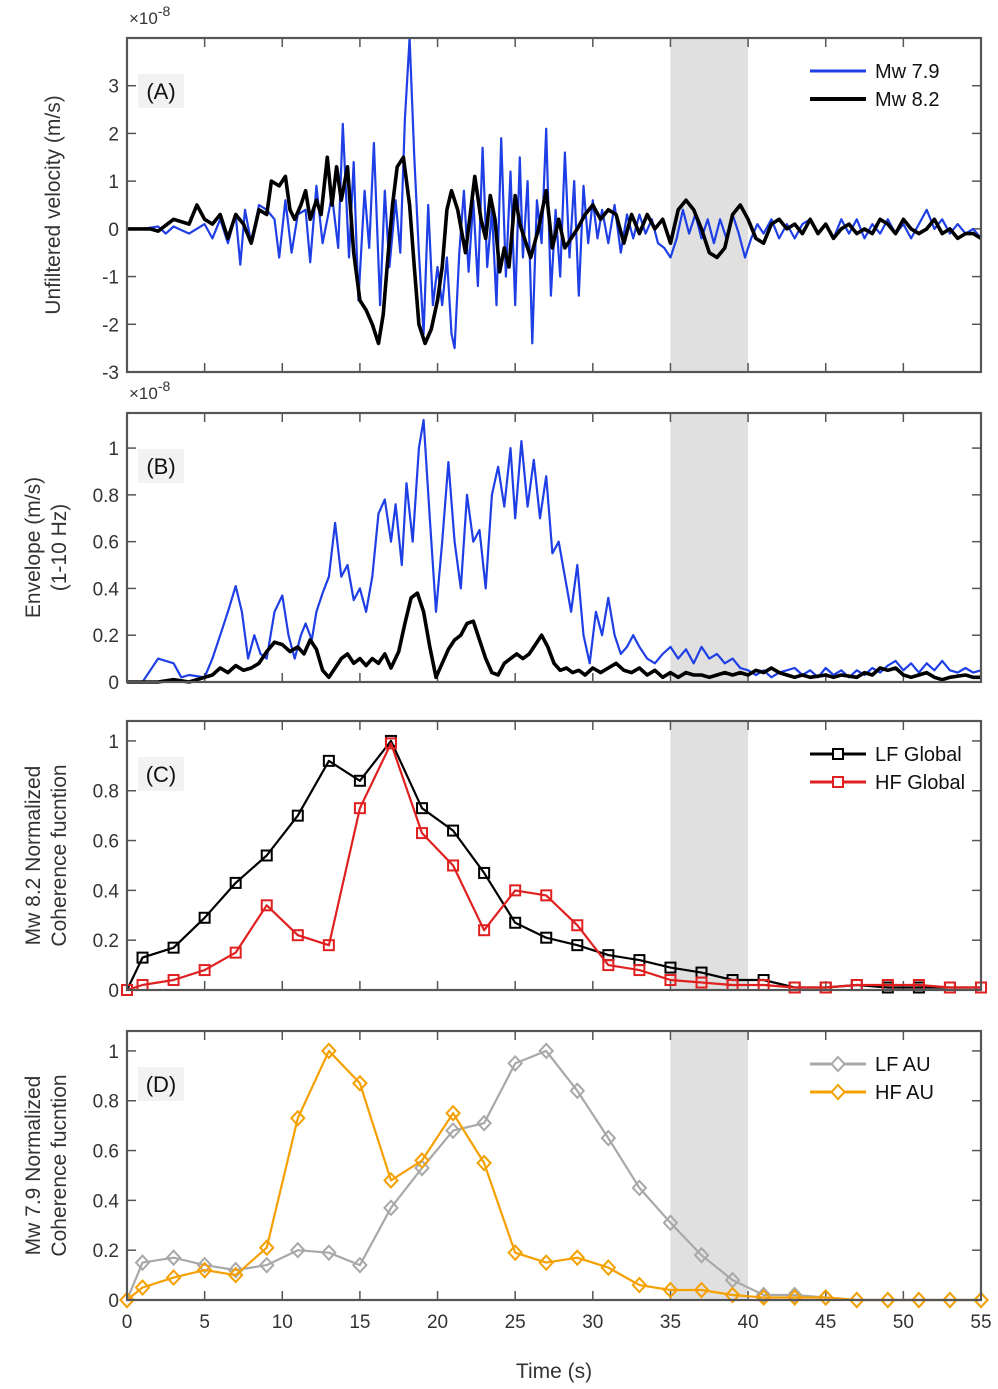  What do you see at coordinates (110, 373) in the screenshot?
I see `y-tick-label: -3` at bounding box center [110, 373].